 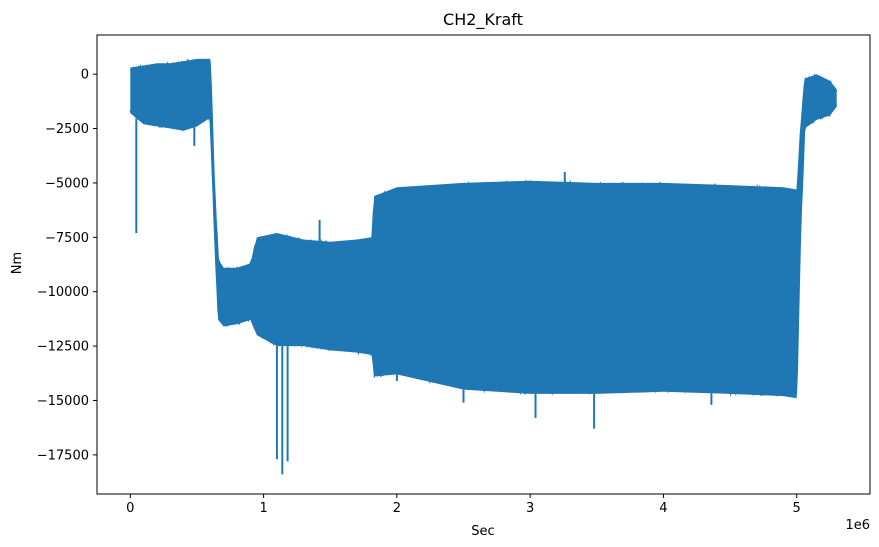 What do you see at coordinates (63, 455) in the screenshot?
I see `y-tick-label: −17500` at bounding box center [63, 455].